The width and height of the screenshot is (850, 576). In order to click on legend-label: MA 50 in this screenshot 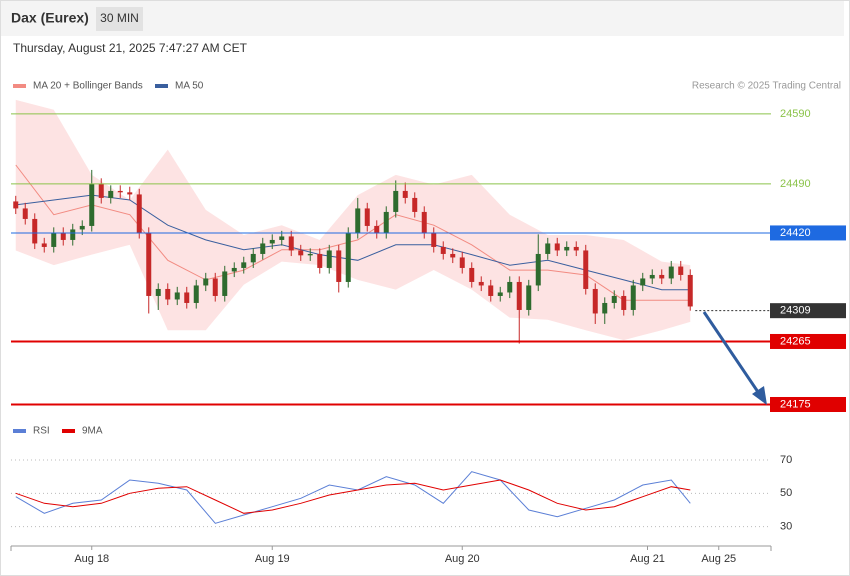, I will do `click(189, 86)`.